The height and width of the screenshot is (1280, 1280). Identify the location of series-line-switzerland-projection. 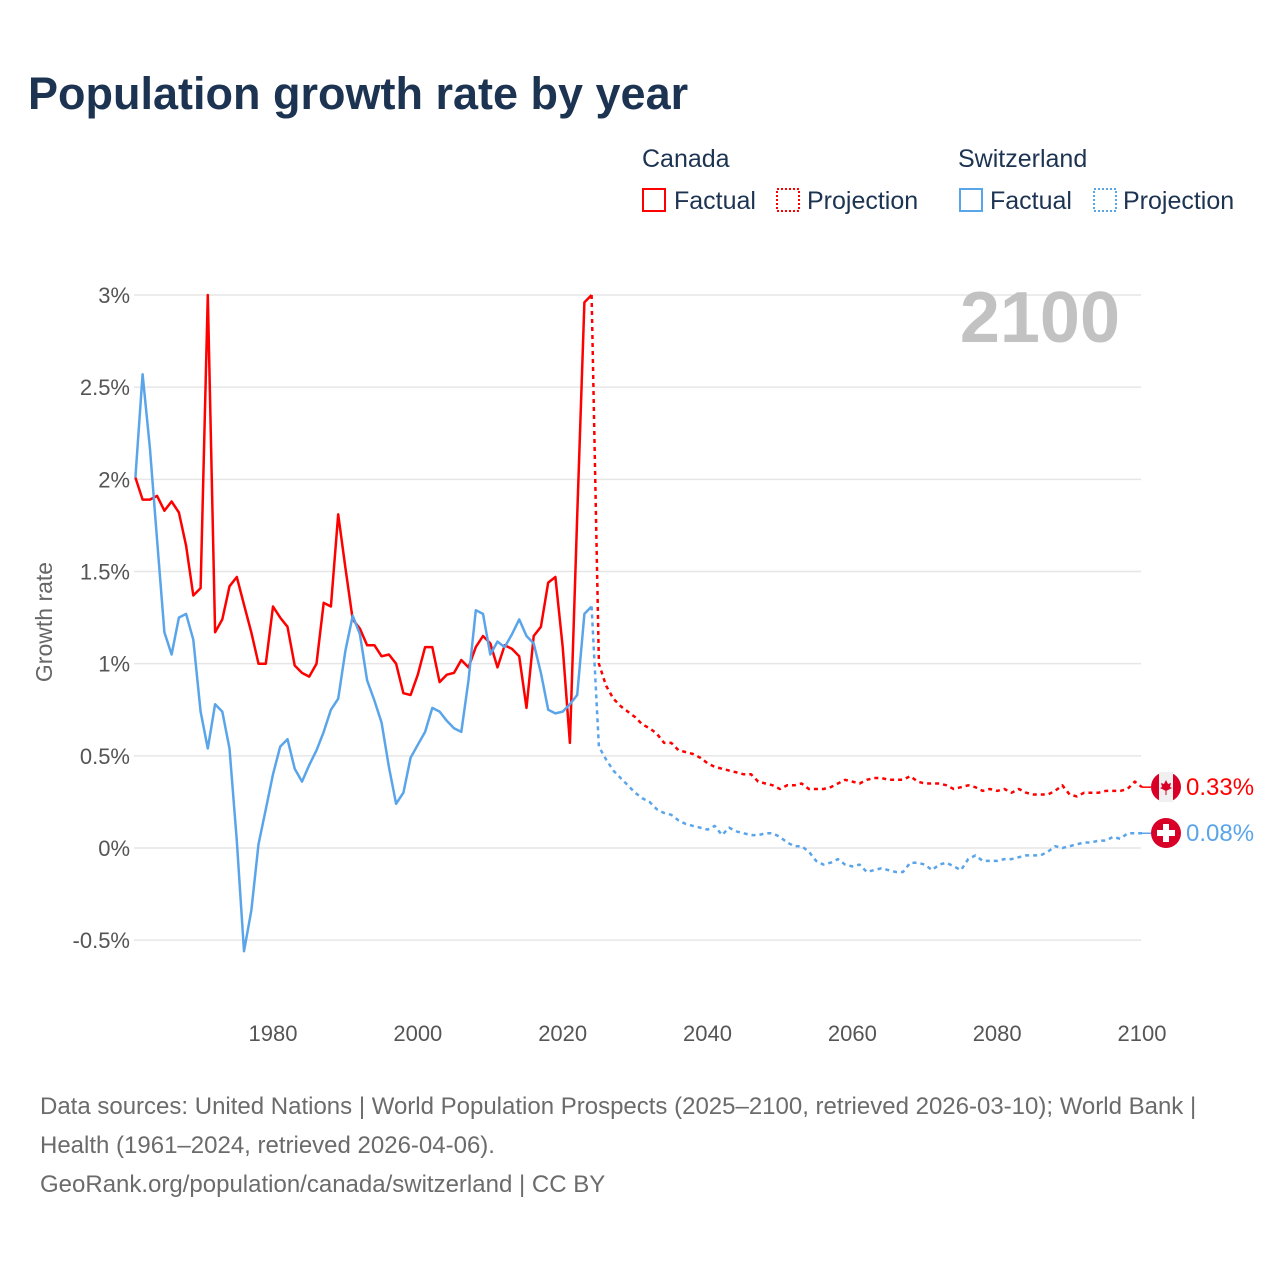
(866, 740).